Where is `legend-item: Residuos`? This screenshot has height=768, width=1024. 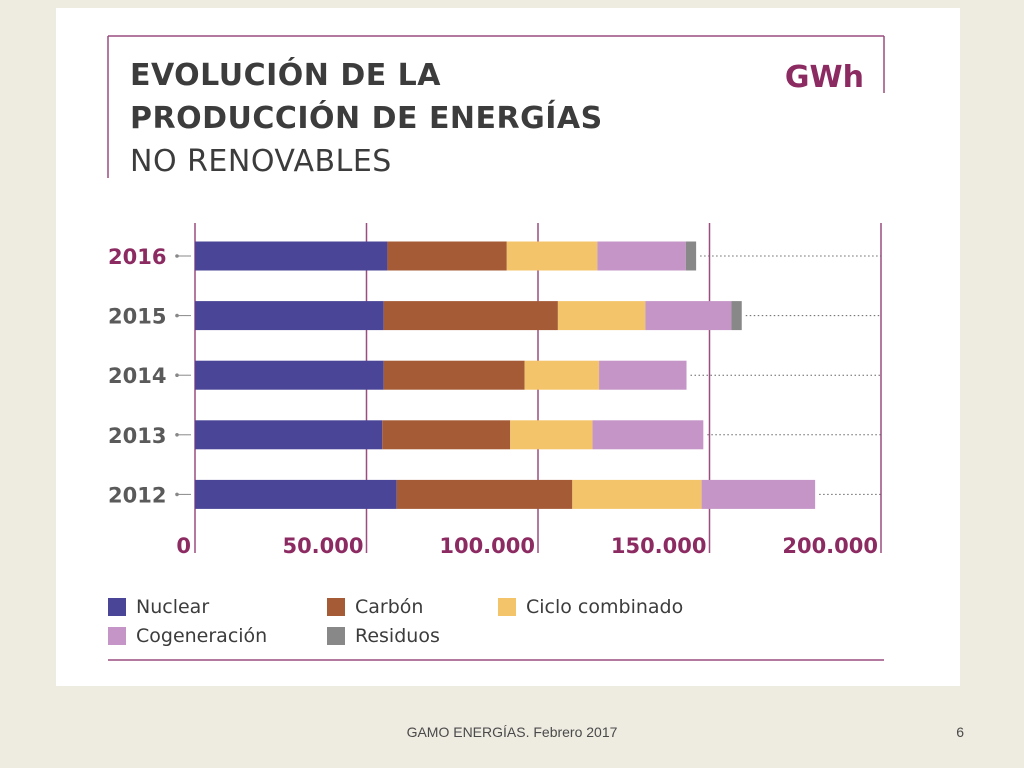 legend-item: Residuos is located at coordinates (383, 636).